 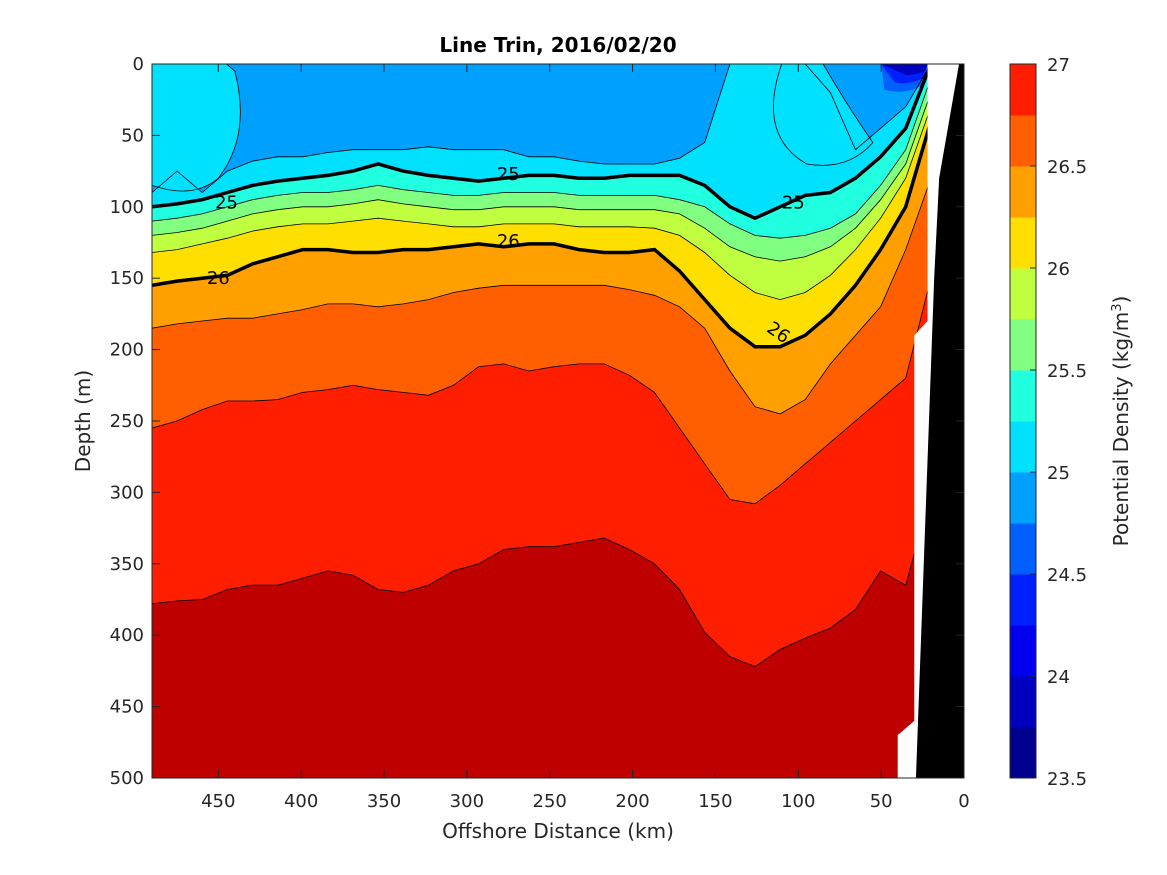 I want to click on x-tick-label: 350, so click(x=384, y=801).